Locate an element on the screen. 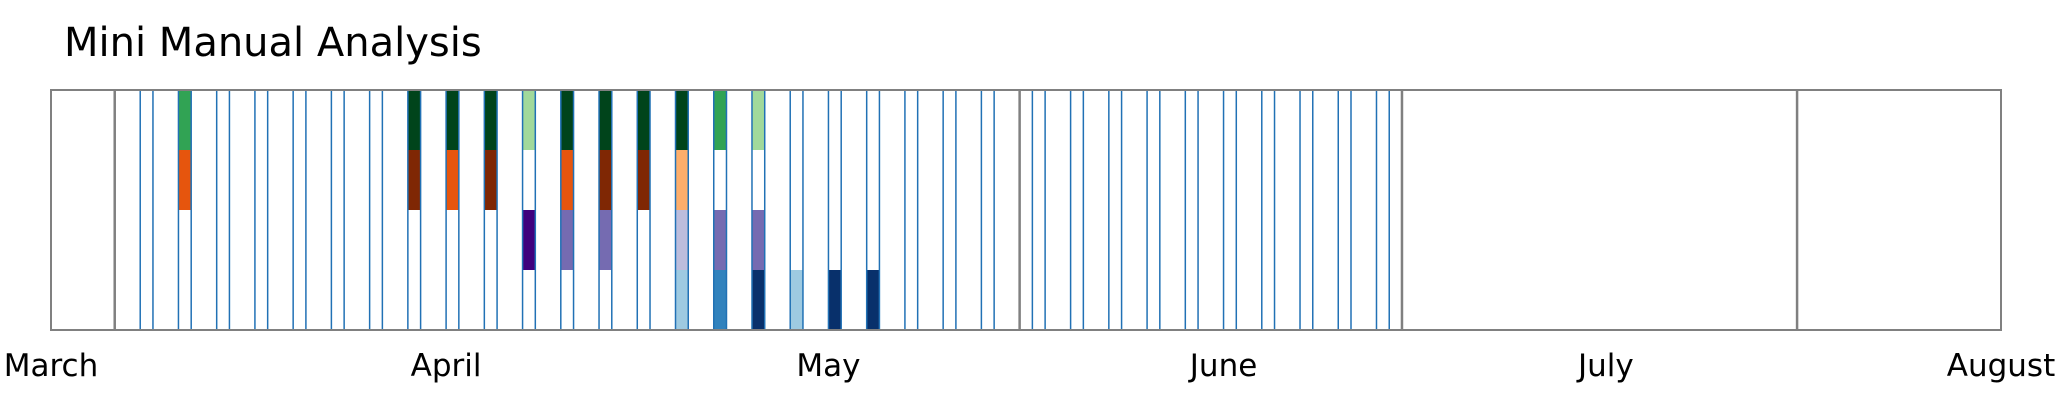 The height and width of the screenshot is (414, 2059). x-axis-ticks: March April May June July August is located at coordinates (1030, 366).